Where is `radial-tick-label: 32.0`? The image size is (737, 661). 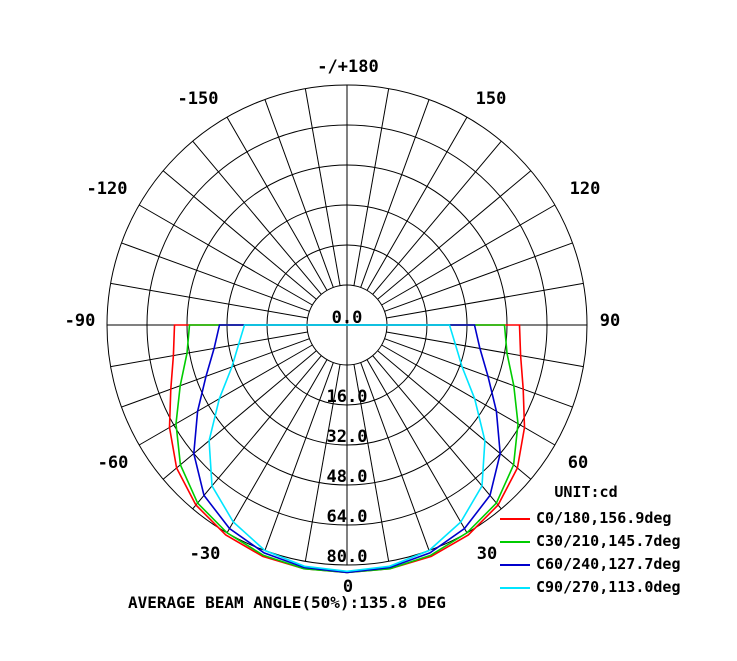 radial-tick-label: 32.0 is located at coordinates (347, 437).